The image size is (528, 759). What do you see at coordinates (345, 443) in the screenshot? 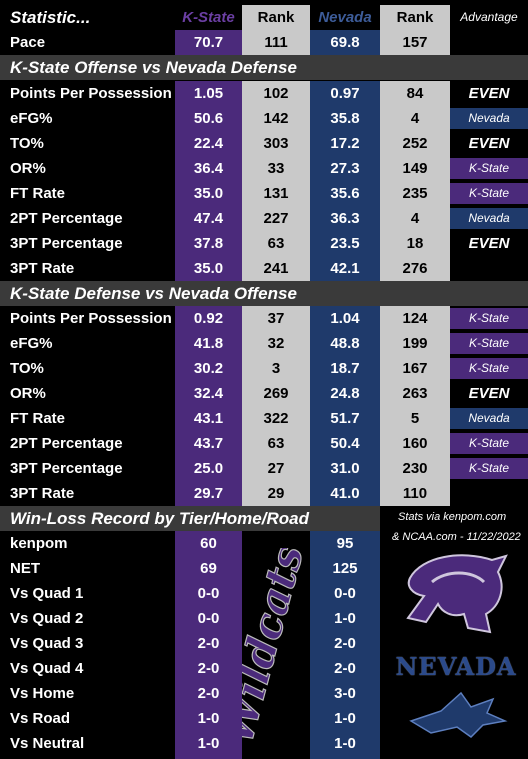
I see `nevada-value: 50.4` at bounding box center [345, 443].